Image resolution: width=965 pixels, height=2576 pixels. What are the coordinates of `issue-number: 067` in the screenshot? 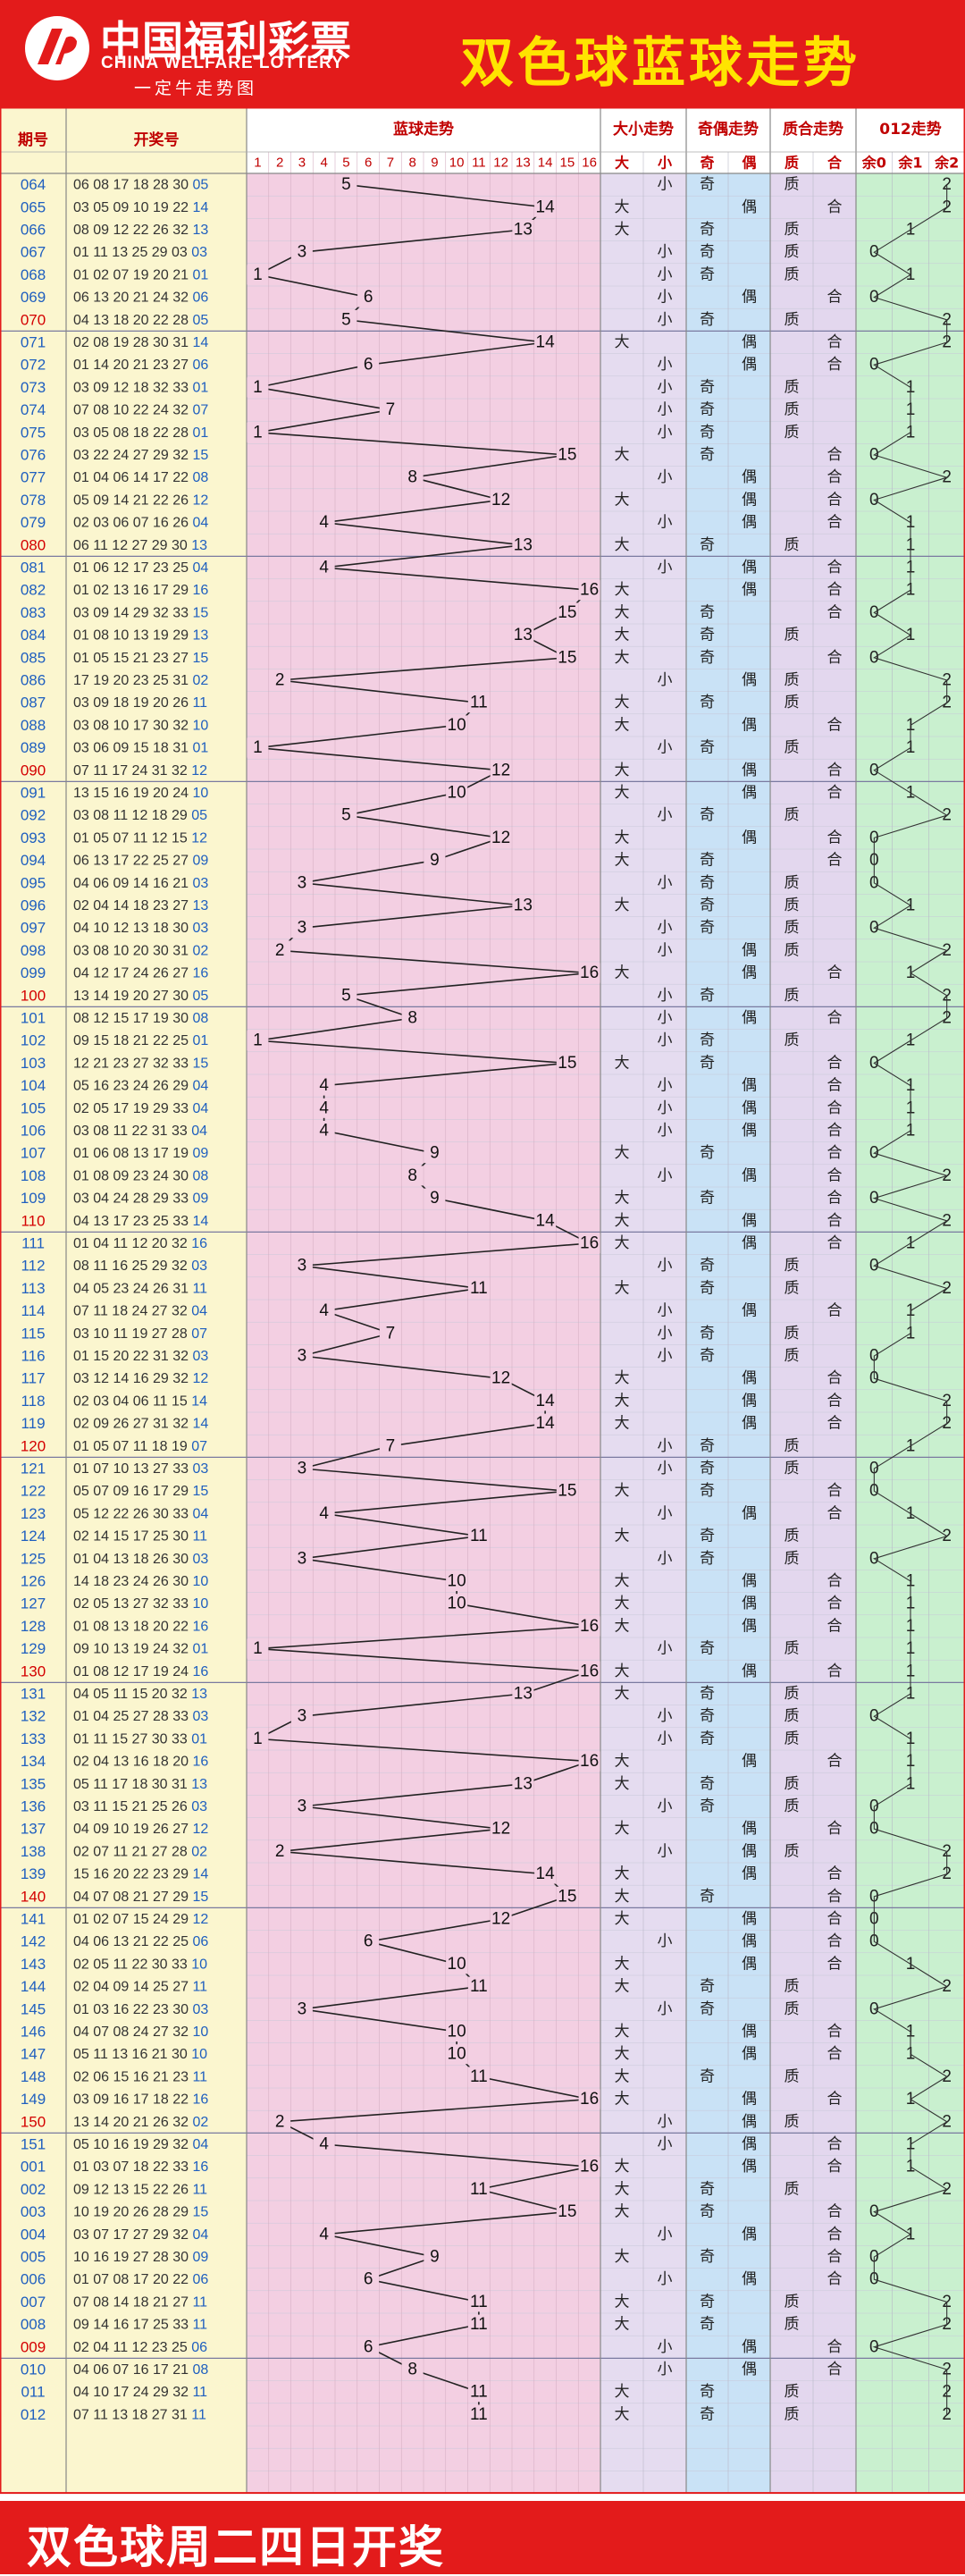 It's located at (33, 253).